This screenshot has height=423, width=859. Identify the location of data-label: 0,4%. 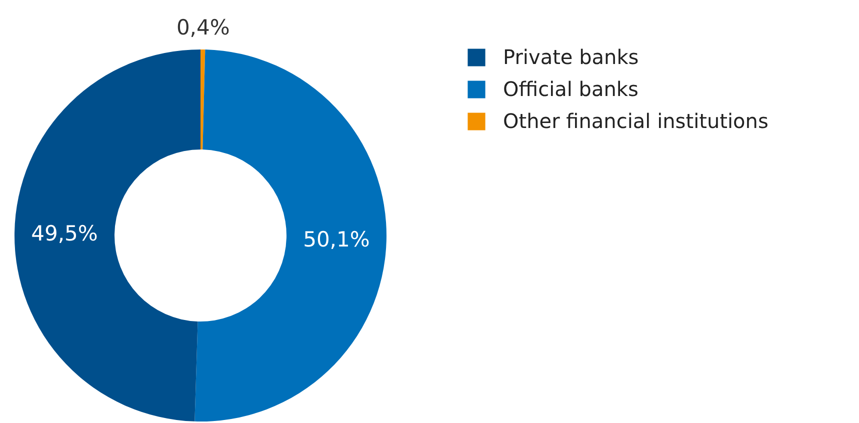
(203, 28).